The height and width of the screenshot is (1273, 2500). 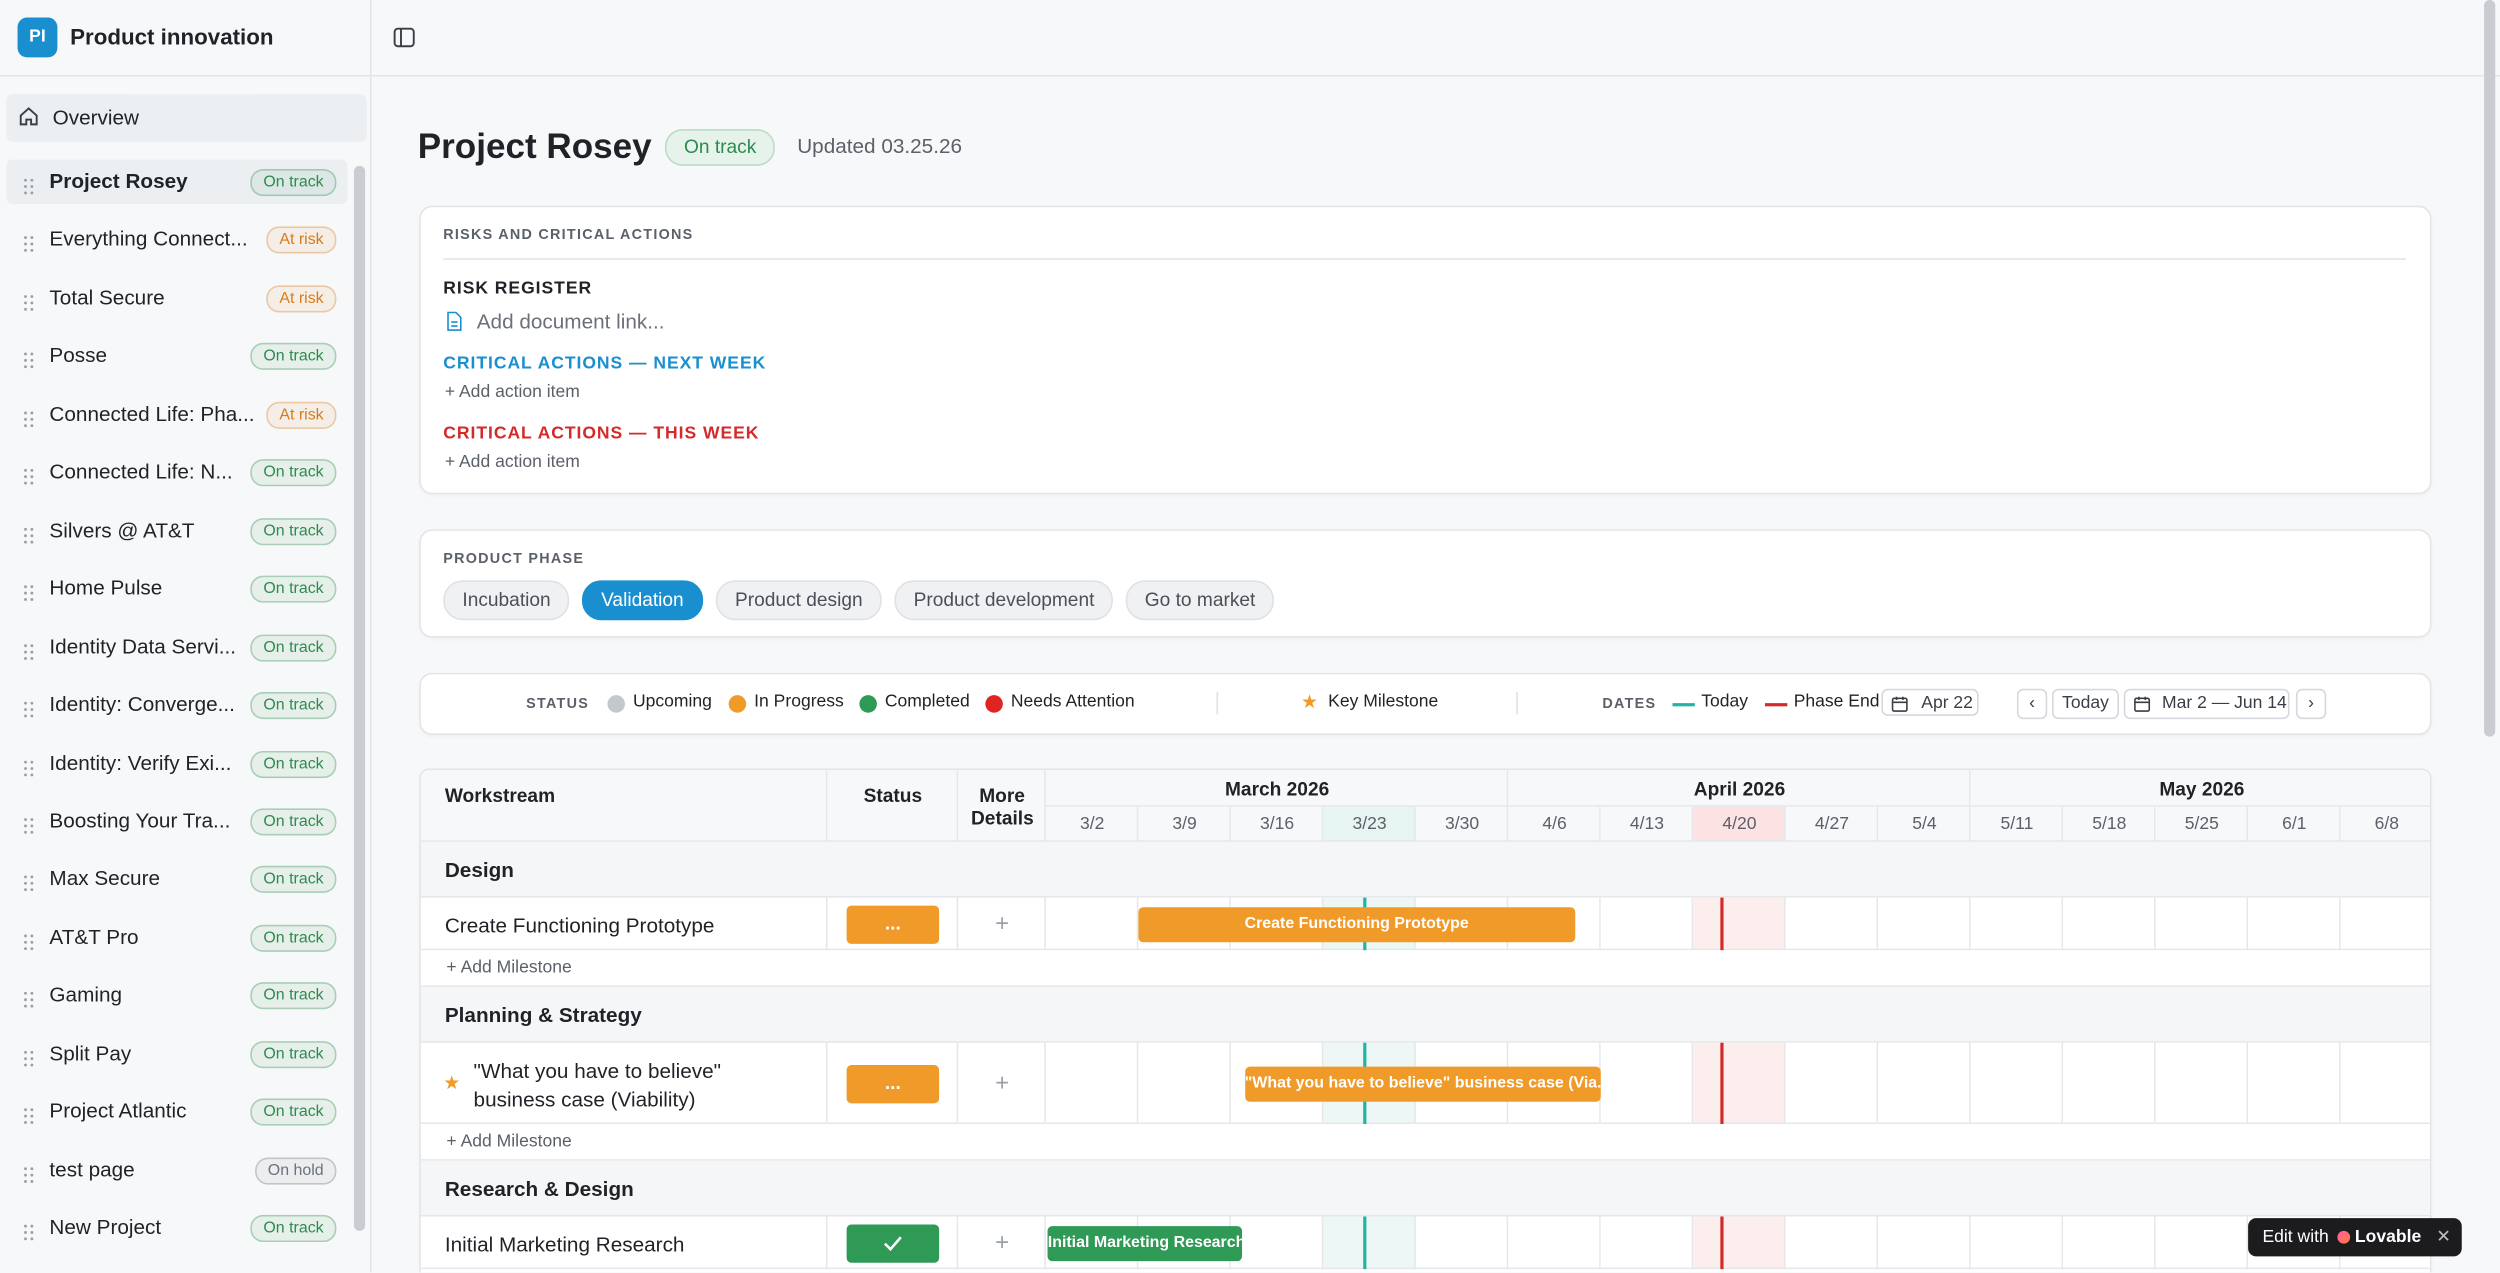 What do you see at coordinates (96, 117) in the screenshot?
I see `overview-link: Overview` at bounding box center [96, 117].